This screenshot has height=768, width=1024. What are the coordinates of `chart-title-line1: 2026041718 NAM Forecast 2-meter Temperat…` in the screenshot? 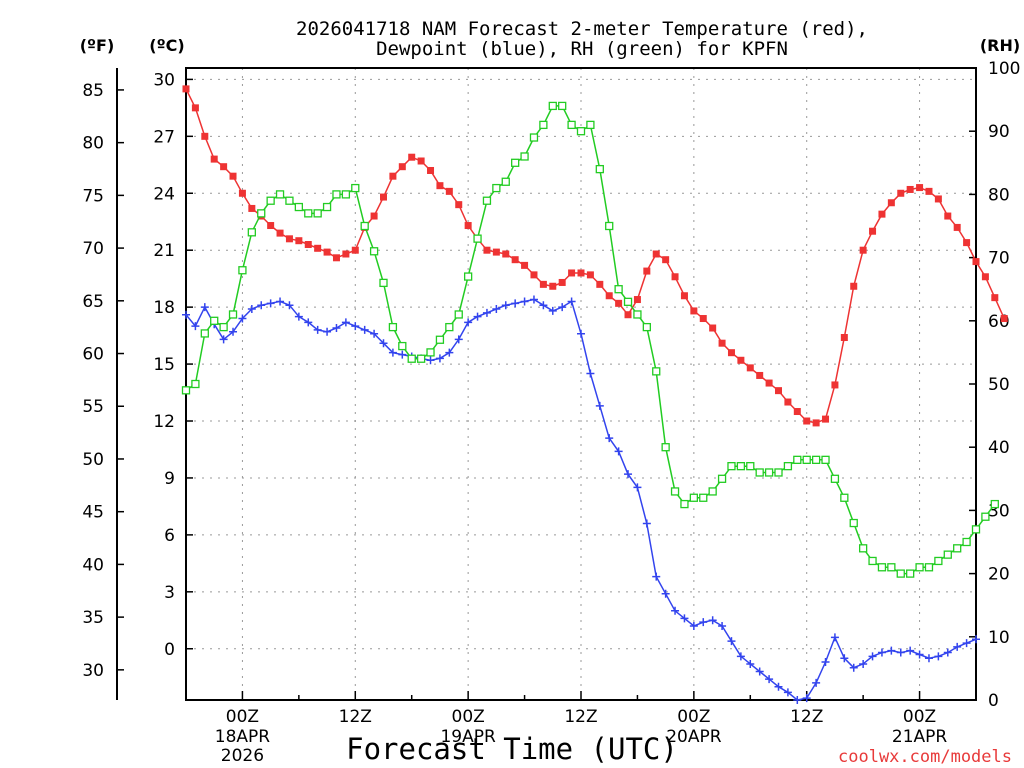 It's located at (582, 29).